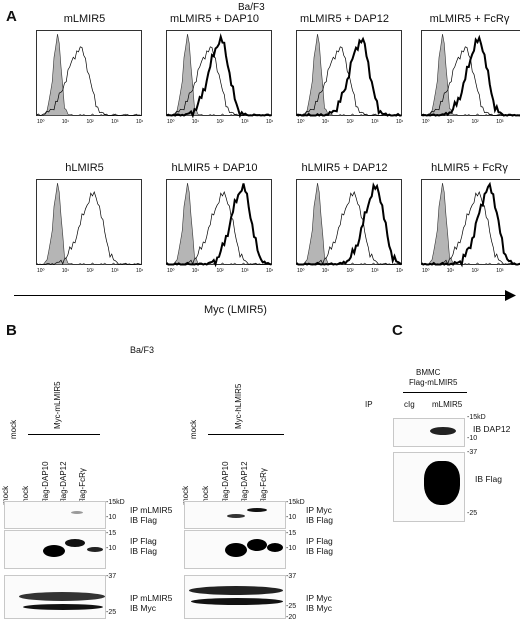 This screenshot has height=627, width=520. What do you see at coordinates (214, 168) in the screenshot?
I see `histogram-title: hLMIR5 + DAP10` at bounding box center [214, 168].